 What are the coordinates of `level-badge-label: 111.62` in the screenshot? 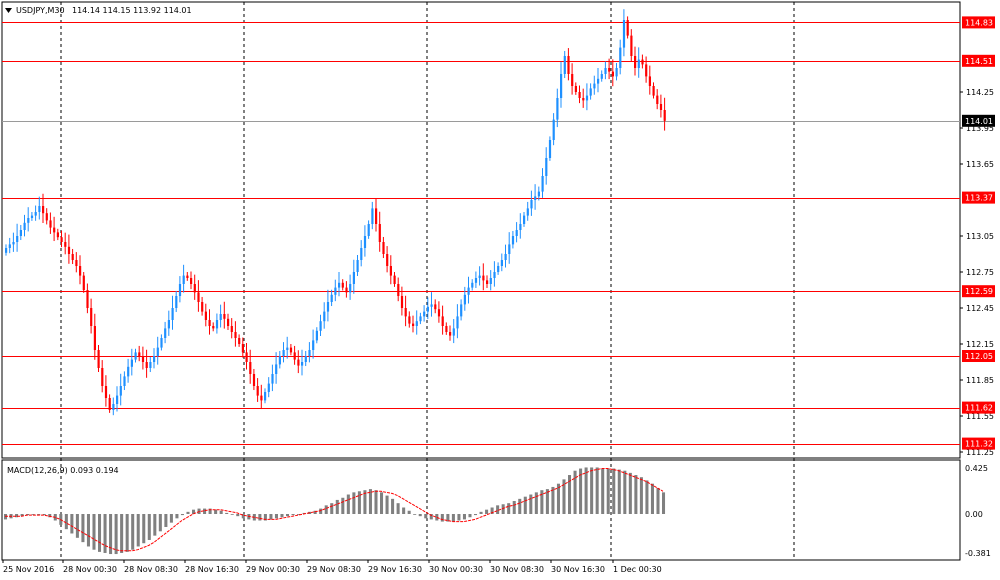 It's located at (979, 408).